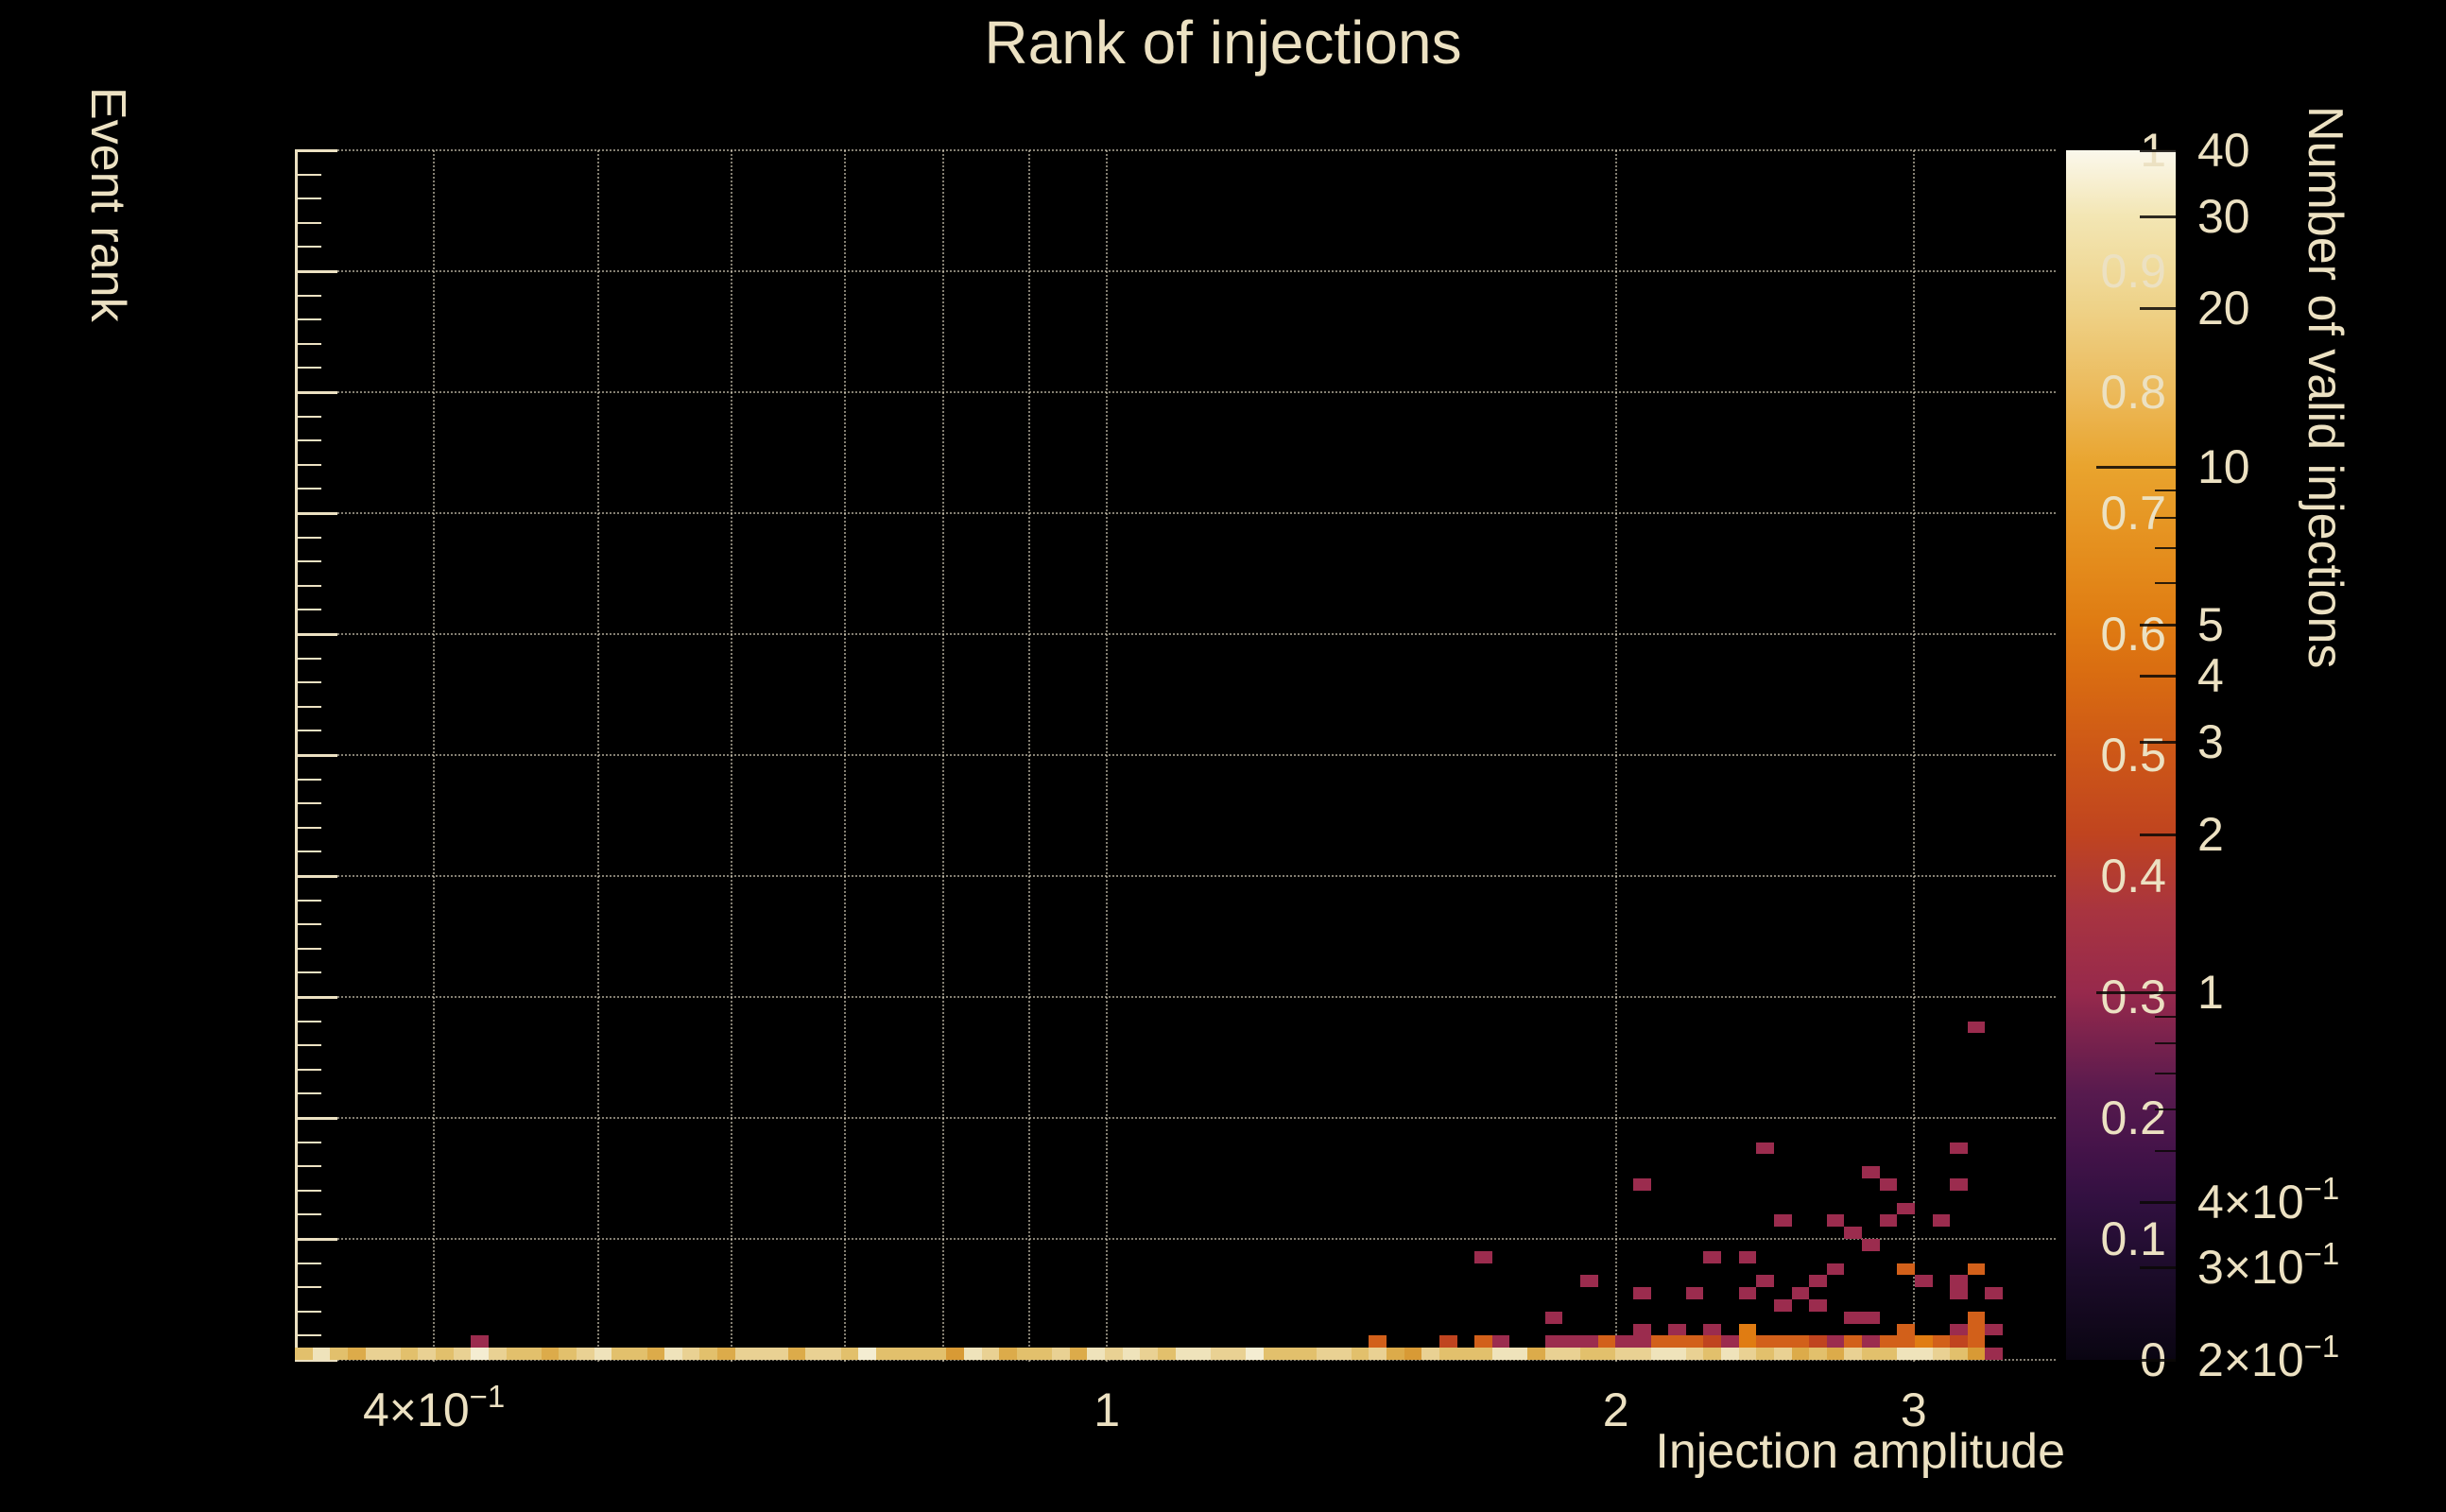 This screenshot has width=2446, height=1512. What do you see at coordinates (2321, 1346) in the screenshot?
I see `exponent: −1` at bounding box center [2321, 1346].